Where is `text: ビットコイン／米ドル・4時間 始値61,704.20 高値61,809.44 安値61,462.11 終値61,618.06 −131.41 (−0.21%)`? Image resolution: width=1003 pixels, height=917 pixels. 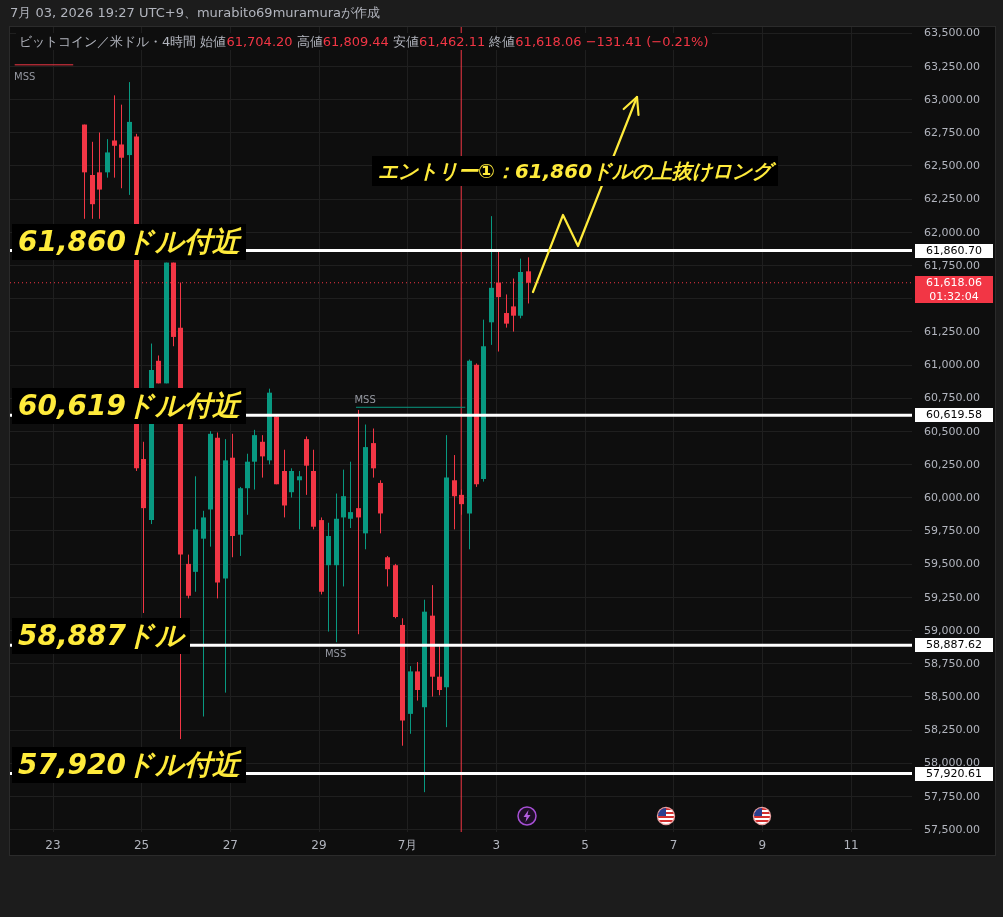 text: ビットコイン／米ドル・4時間 始値61,704.20 高値61,809.44 安値61,462.11 終値61,618.06 −131.41 (−0.21%) is located at coordinates (364, 41).